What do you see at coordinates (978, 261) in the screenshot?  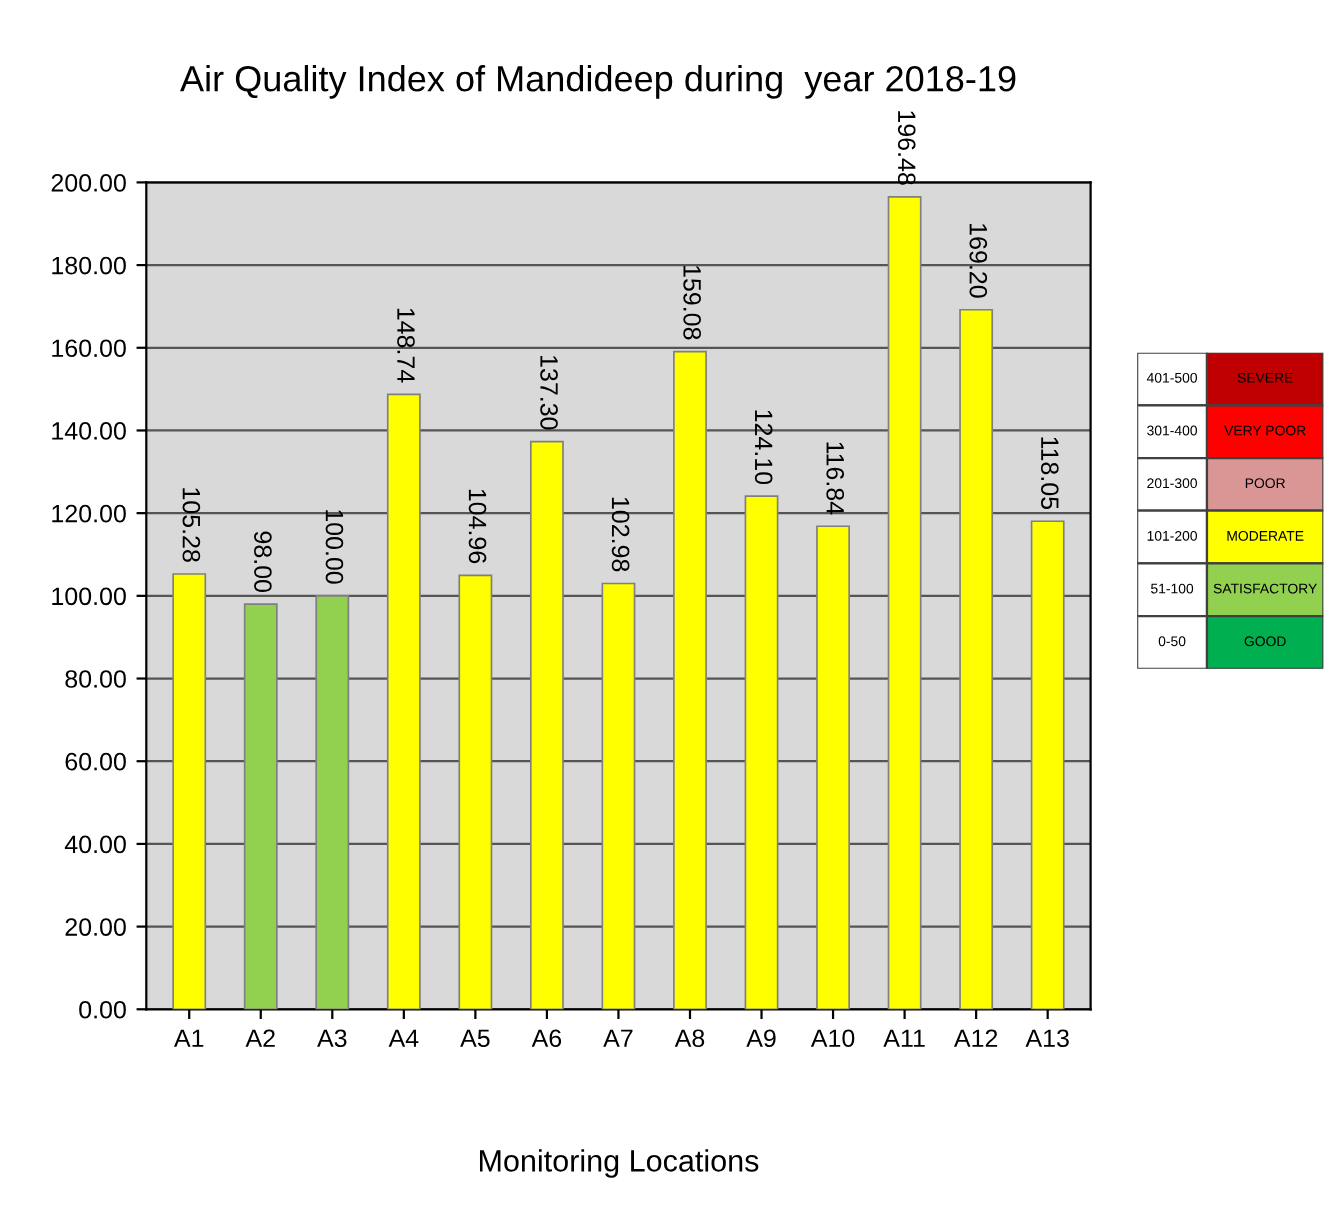 I see `data-label: 169.20` at bounding box center [978, 261].